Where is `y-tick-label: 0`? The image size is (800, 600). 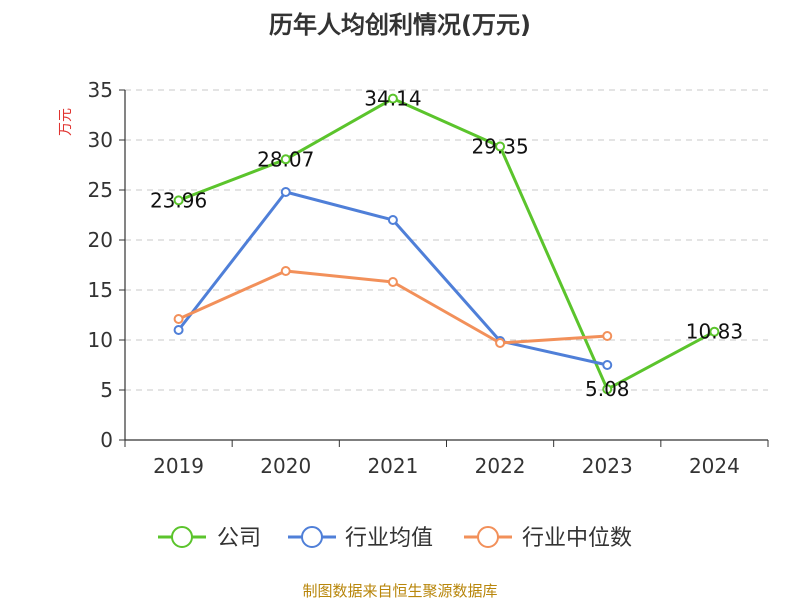
y-tick-label: 0 is located at coordinates (106, 440).